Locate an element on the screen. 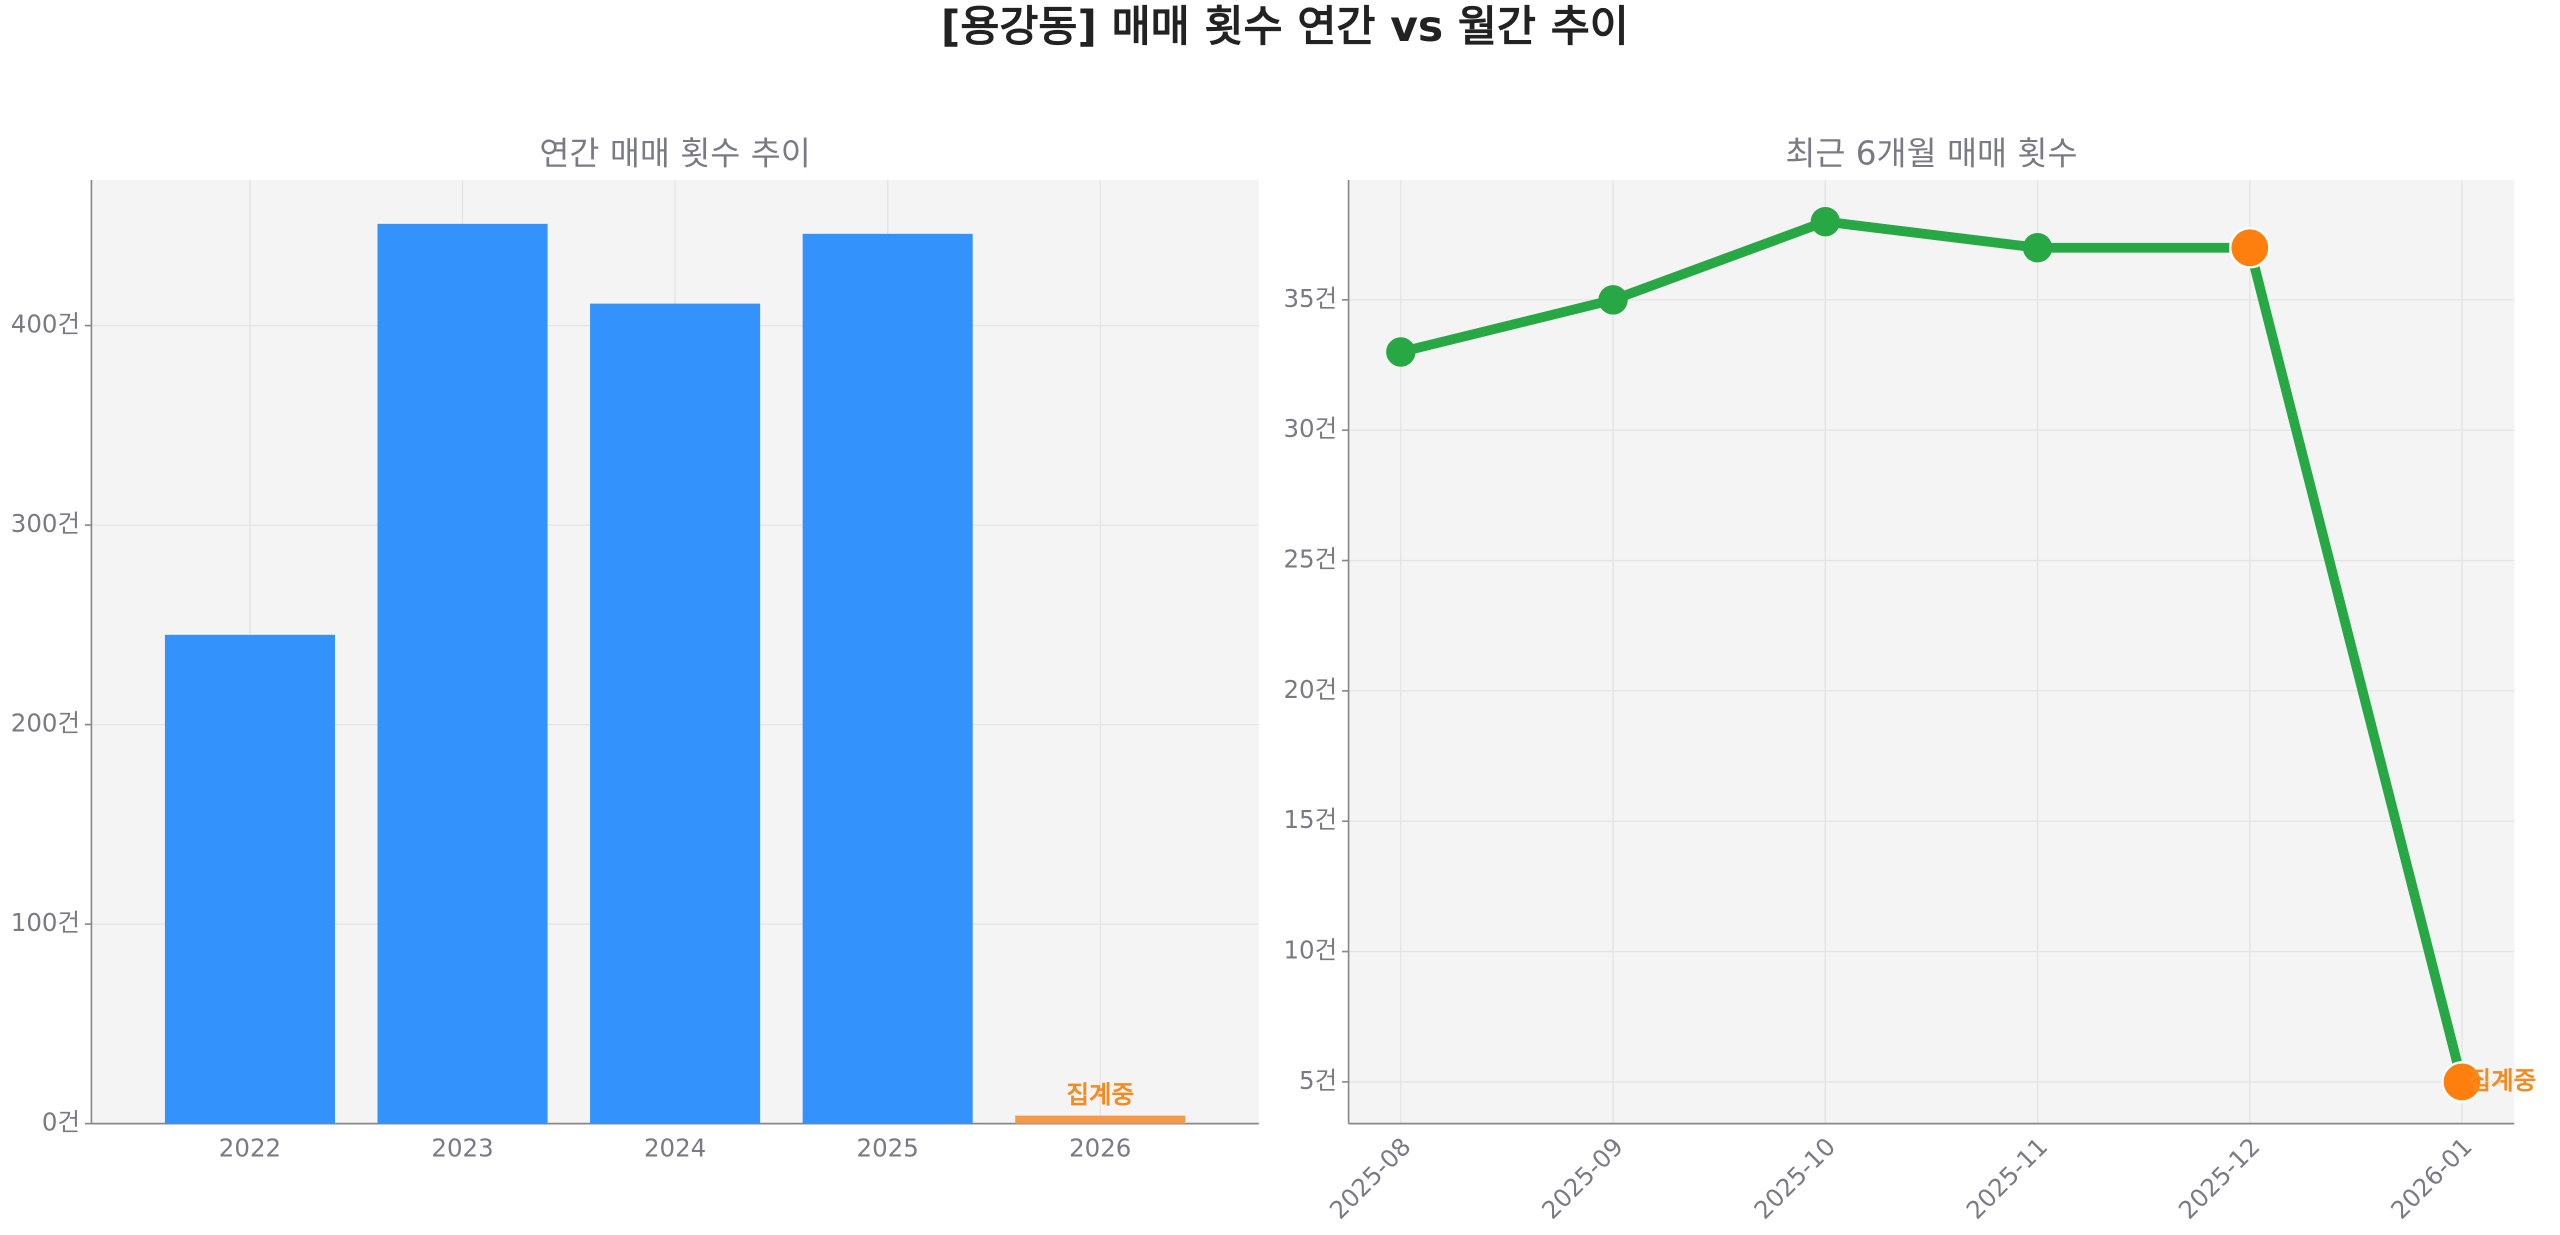  chart-title: 연간 매매 횟수 추이 is located at coordinates (674, 153).